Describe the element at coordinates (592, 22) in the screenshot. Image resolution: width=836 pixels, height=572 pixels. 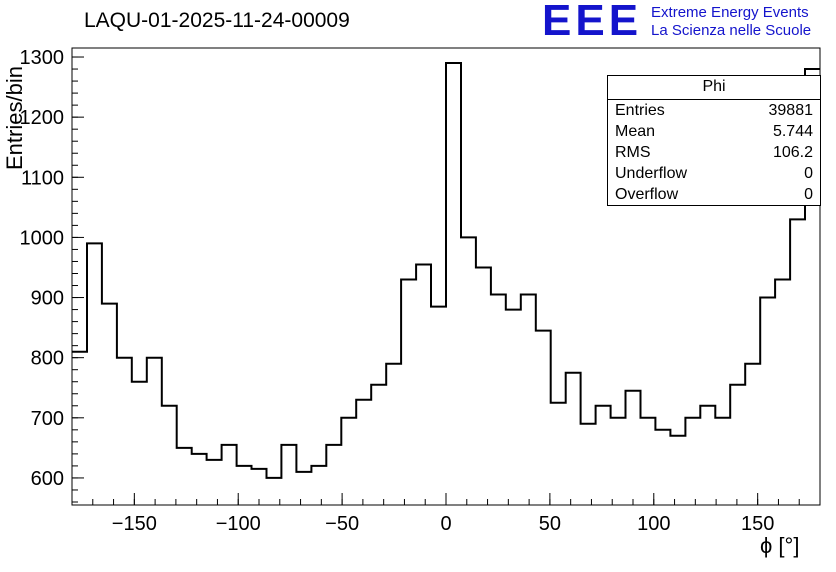
I see `eee-logo-text: EEE` at that location.